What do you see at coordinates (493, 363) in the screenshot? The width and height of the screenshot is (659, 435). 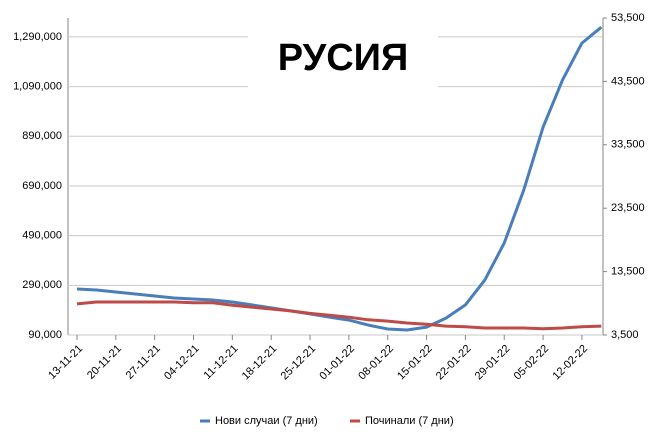 I see `x-tick-label: 29-01-22` at bounding box center [493, 363].